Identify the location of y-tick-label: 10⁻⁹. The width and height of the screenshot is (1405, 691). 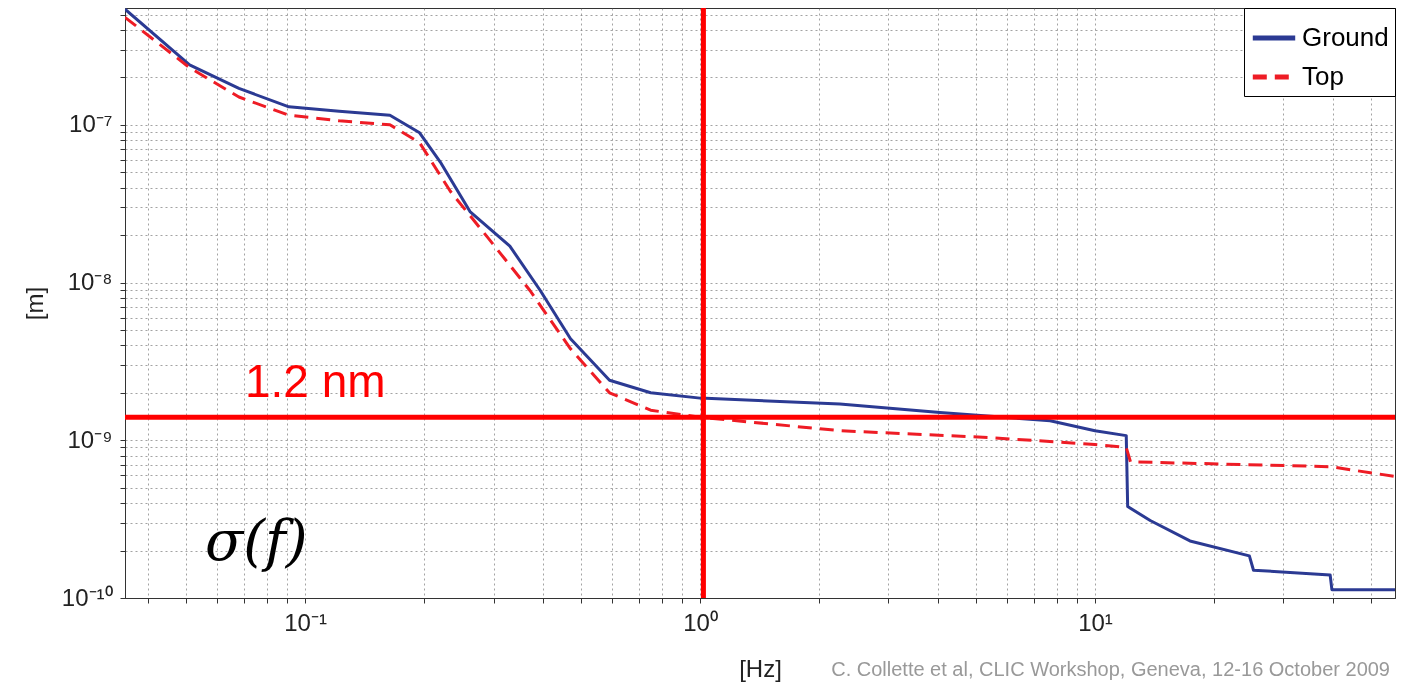
(90, 439).